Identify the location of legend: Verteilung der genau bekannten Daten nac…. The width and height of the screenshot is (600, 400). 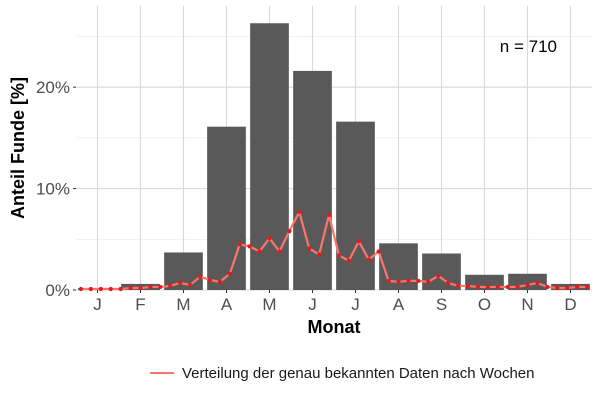
(342, 373).